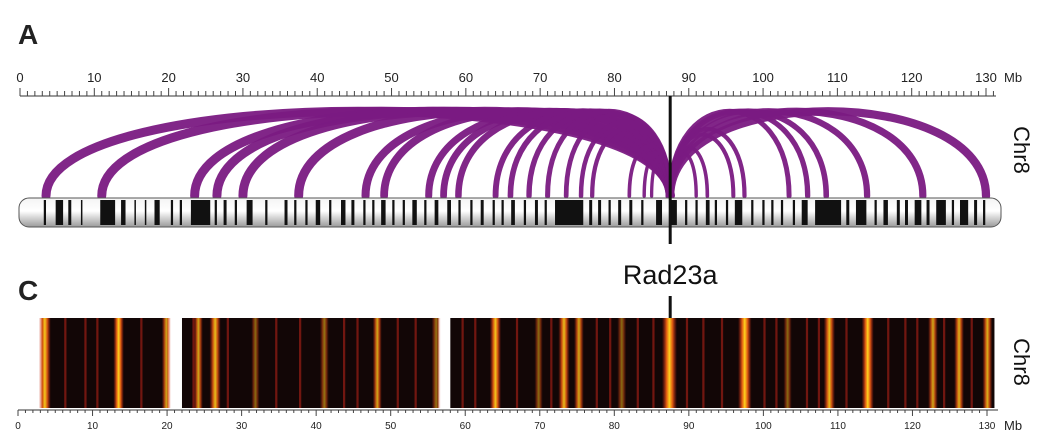 Image resolution: width=1056 pixels, height=447 pixels. I want to click on top-axis-tick-label: 70, so click(540, 77).